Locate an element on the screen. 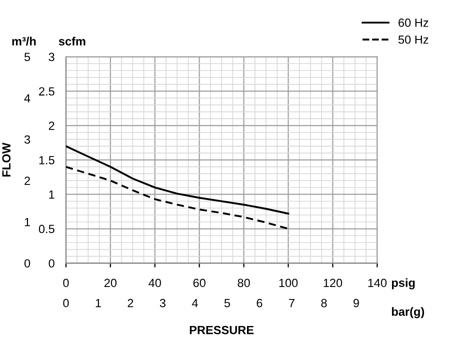 This screenshot has width=455, height=344. y2-axis-title: FLOW is located at coordinates (6, 159).